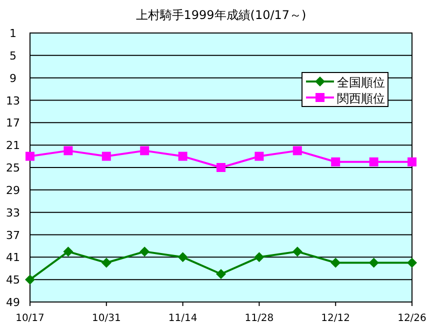  I want to click on x-tick-label: 10/17, so click(30, 318).